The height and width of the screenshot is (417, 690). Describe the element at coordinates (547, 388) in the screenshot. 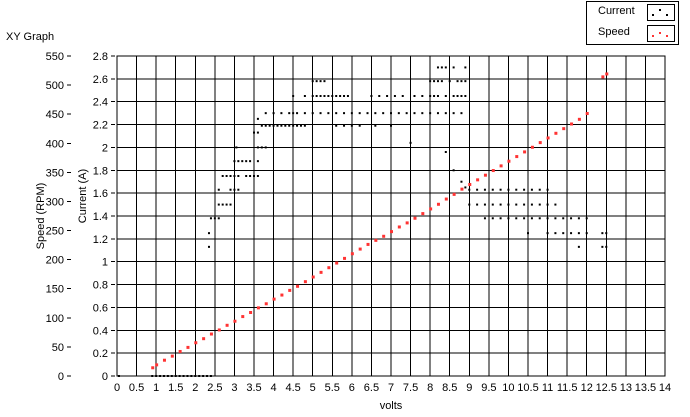

I see `x-tick-label: 11` at that location.